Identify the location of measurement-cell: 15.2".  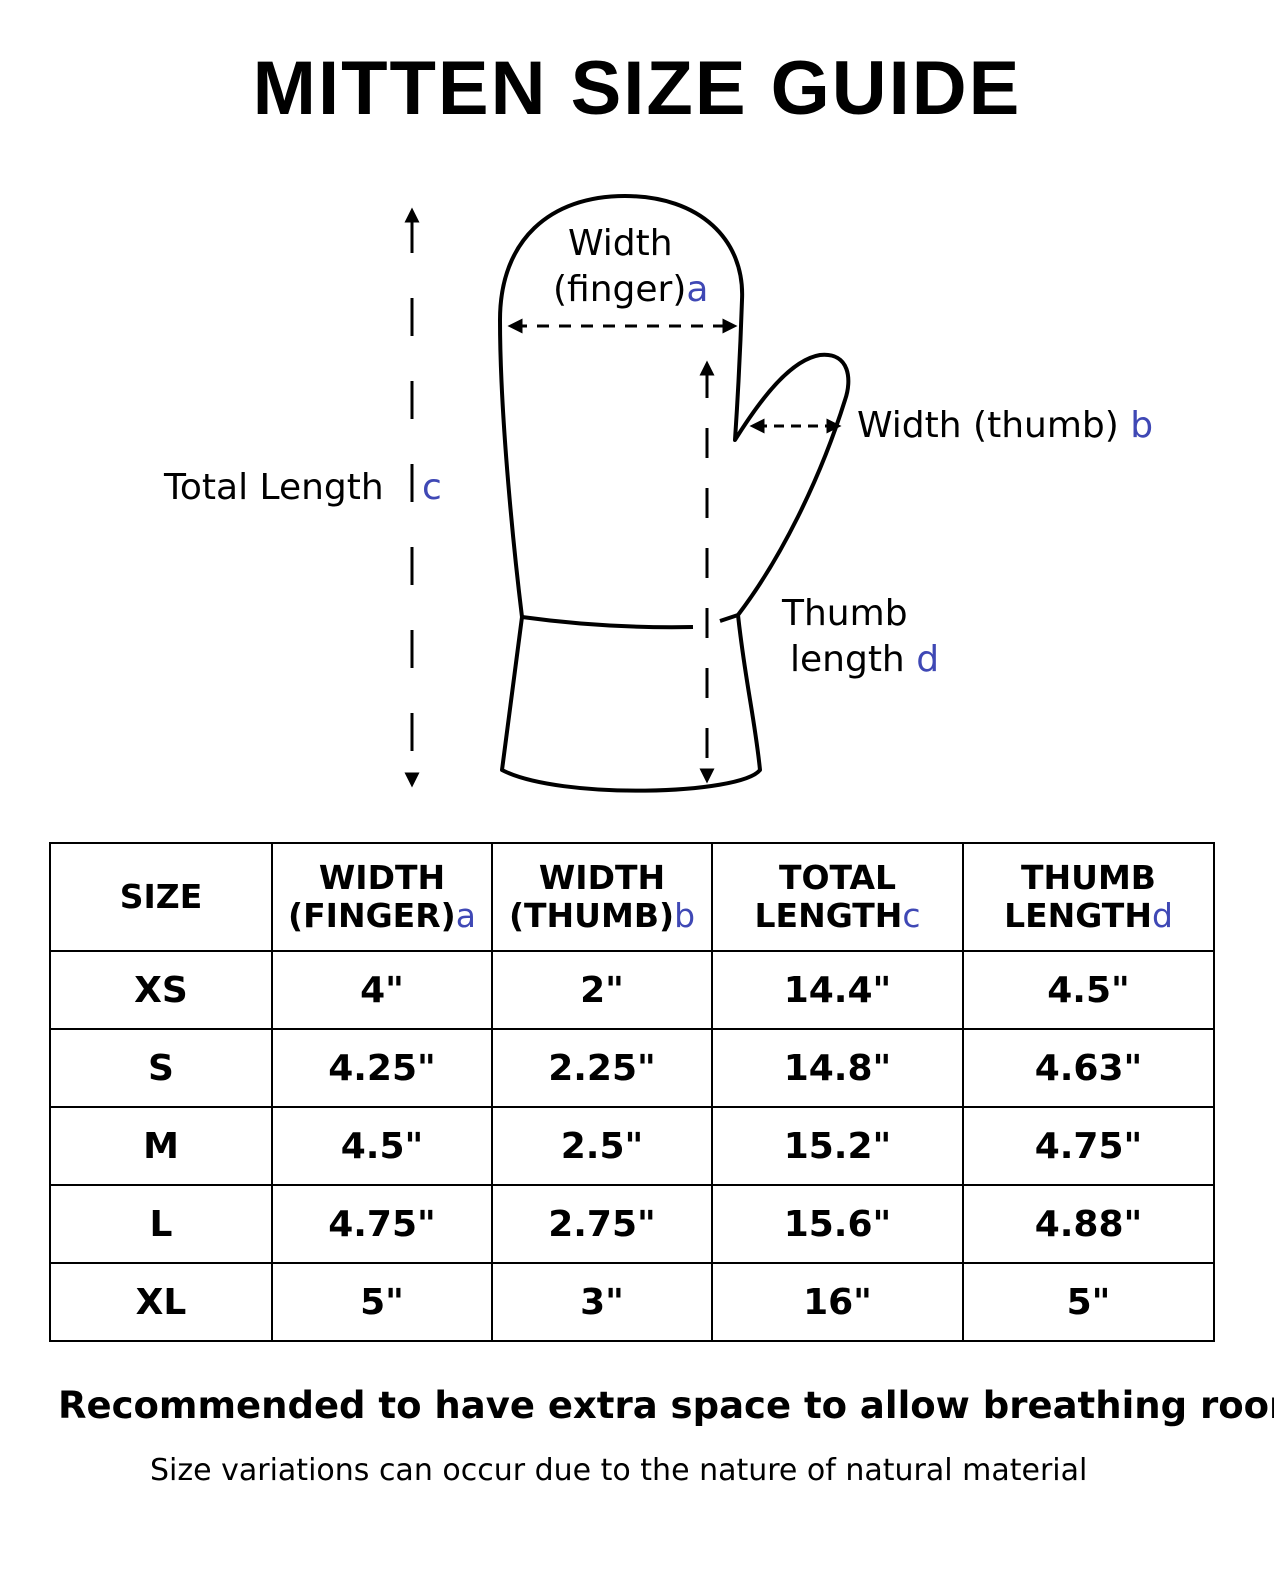
(837, 1146).